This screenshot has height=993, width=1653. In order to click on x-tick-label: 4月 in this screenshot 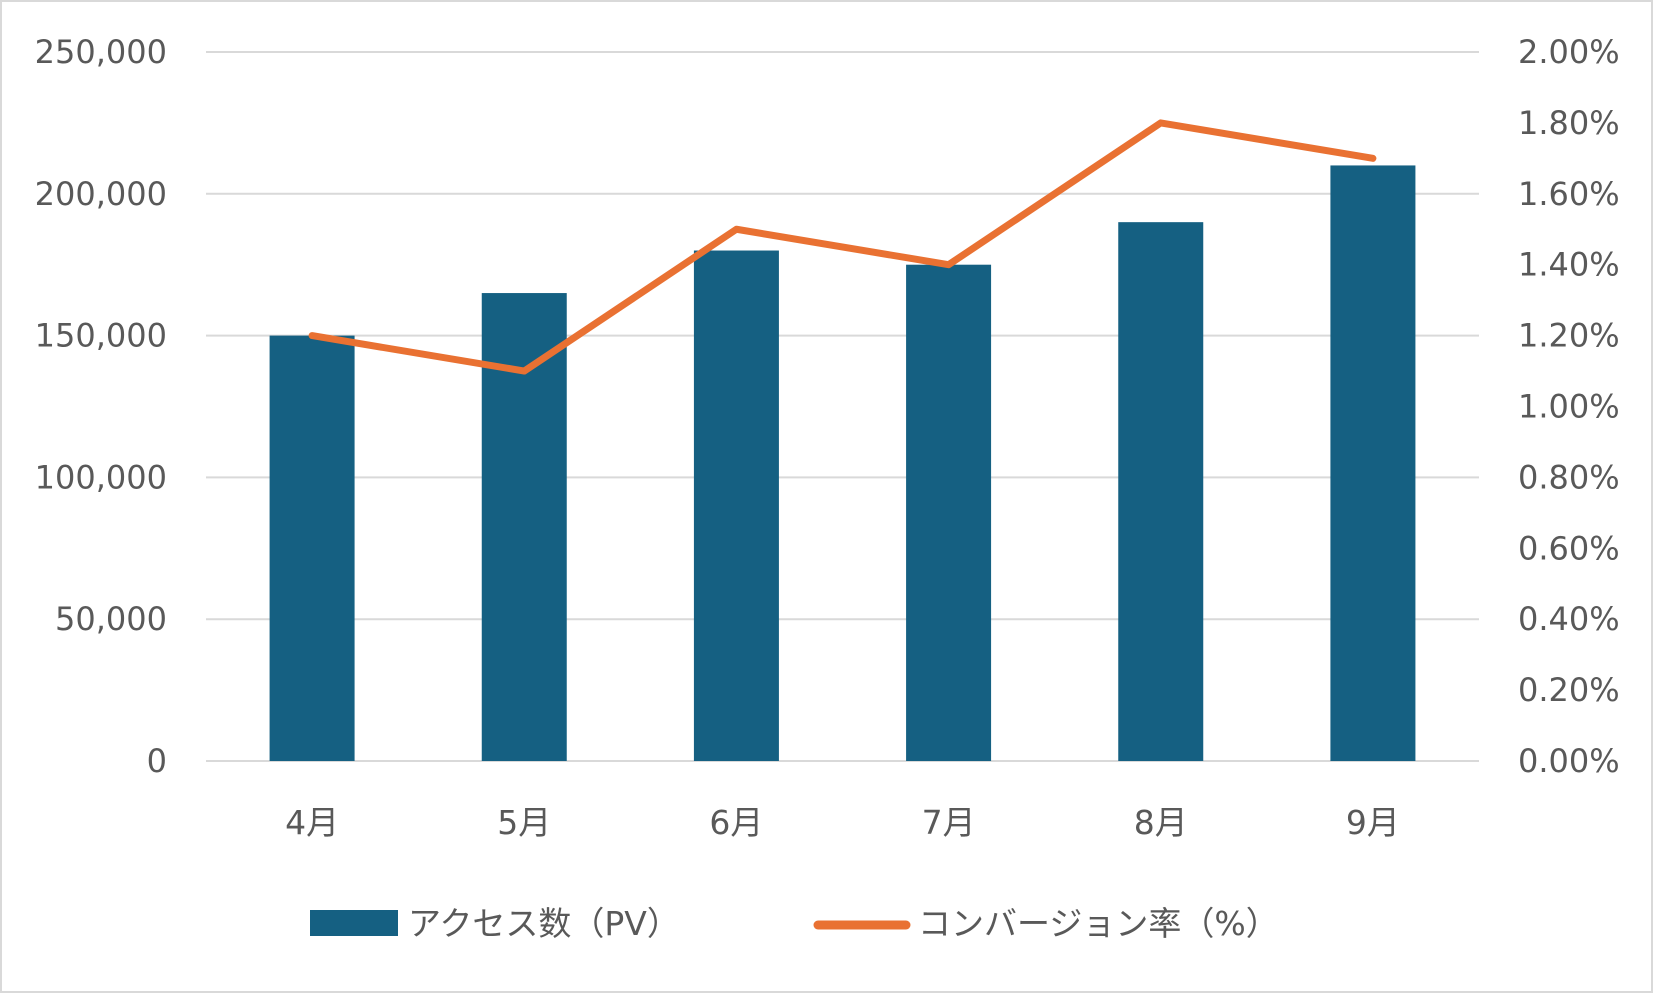, I will do `click(312, 822)`.